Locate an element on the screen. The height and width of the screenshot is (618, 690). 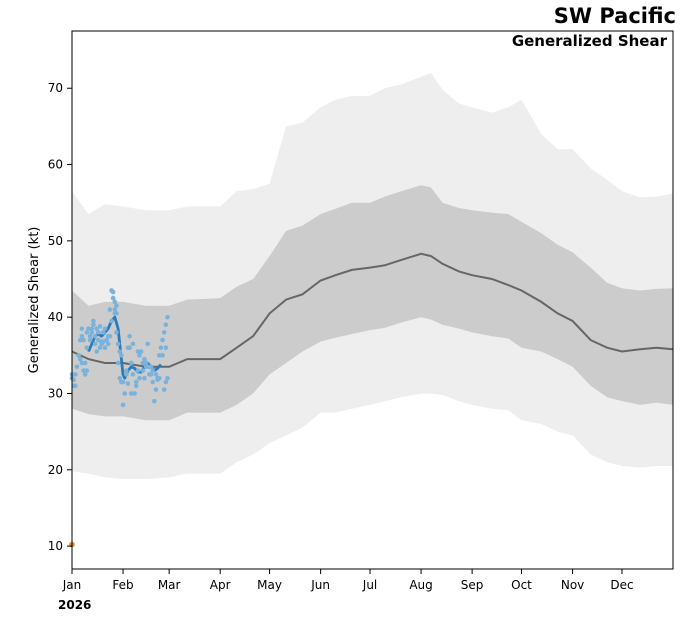
x-tick-label: Jun is located at coordinates (320, 585).